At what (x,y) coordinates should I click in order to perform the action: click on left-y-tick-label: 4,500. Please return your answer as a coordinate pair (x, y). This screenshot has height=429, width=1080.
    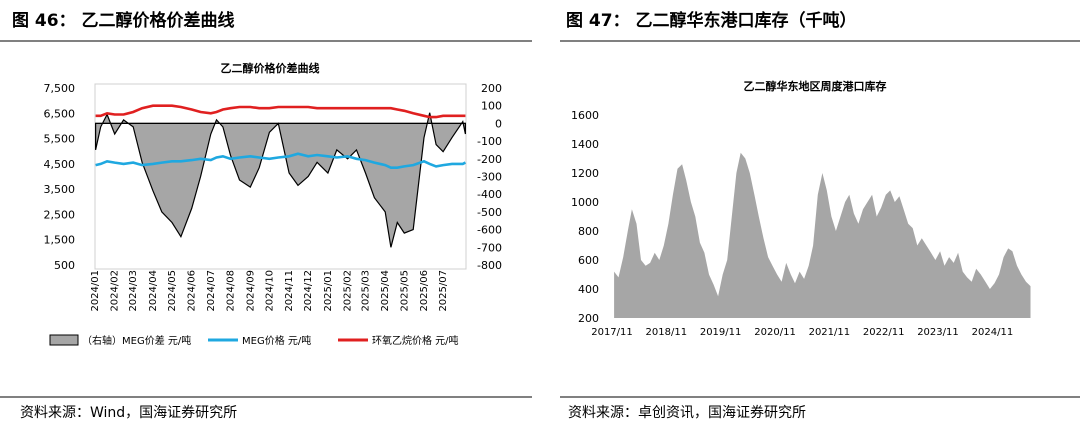
    Looking at the image, I should click on (60, 164).